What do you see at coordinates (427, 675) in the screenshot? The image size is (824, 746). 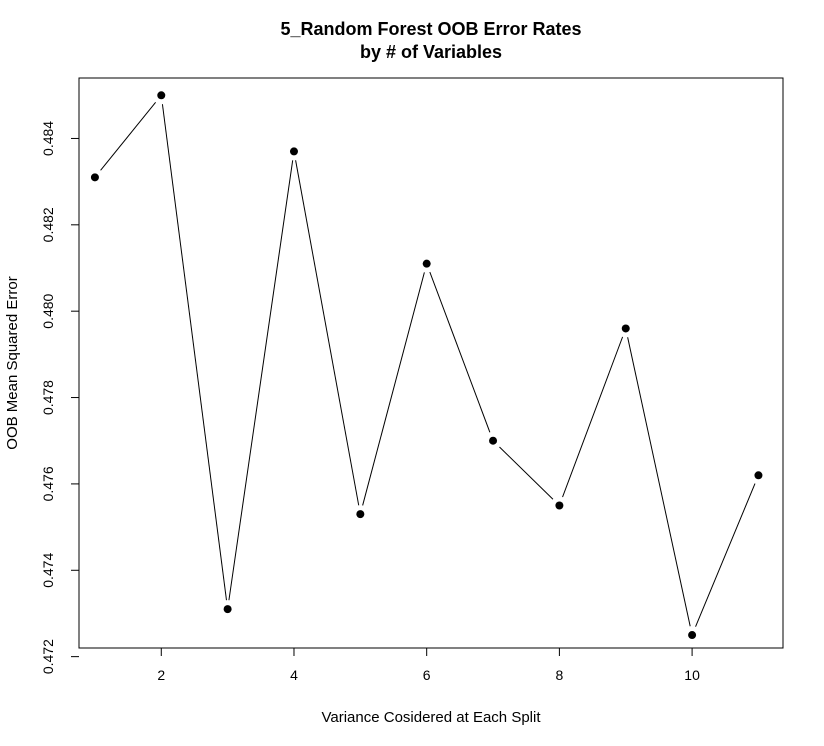 I see `x-tick-label: 6` at bounding box center [427, 675].